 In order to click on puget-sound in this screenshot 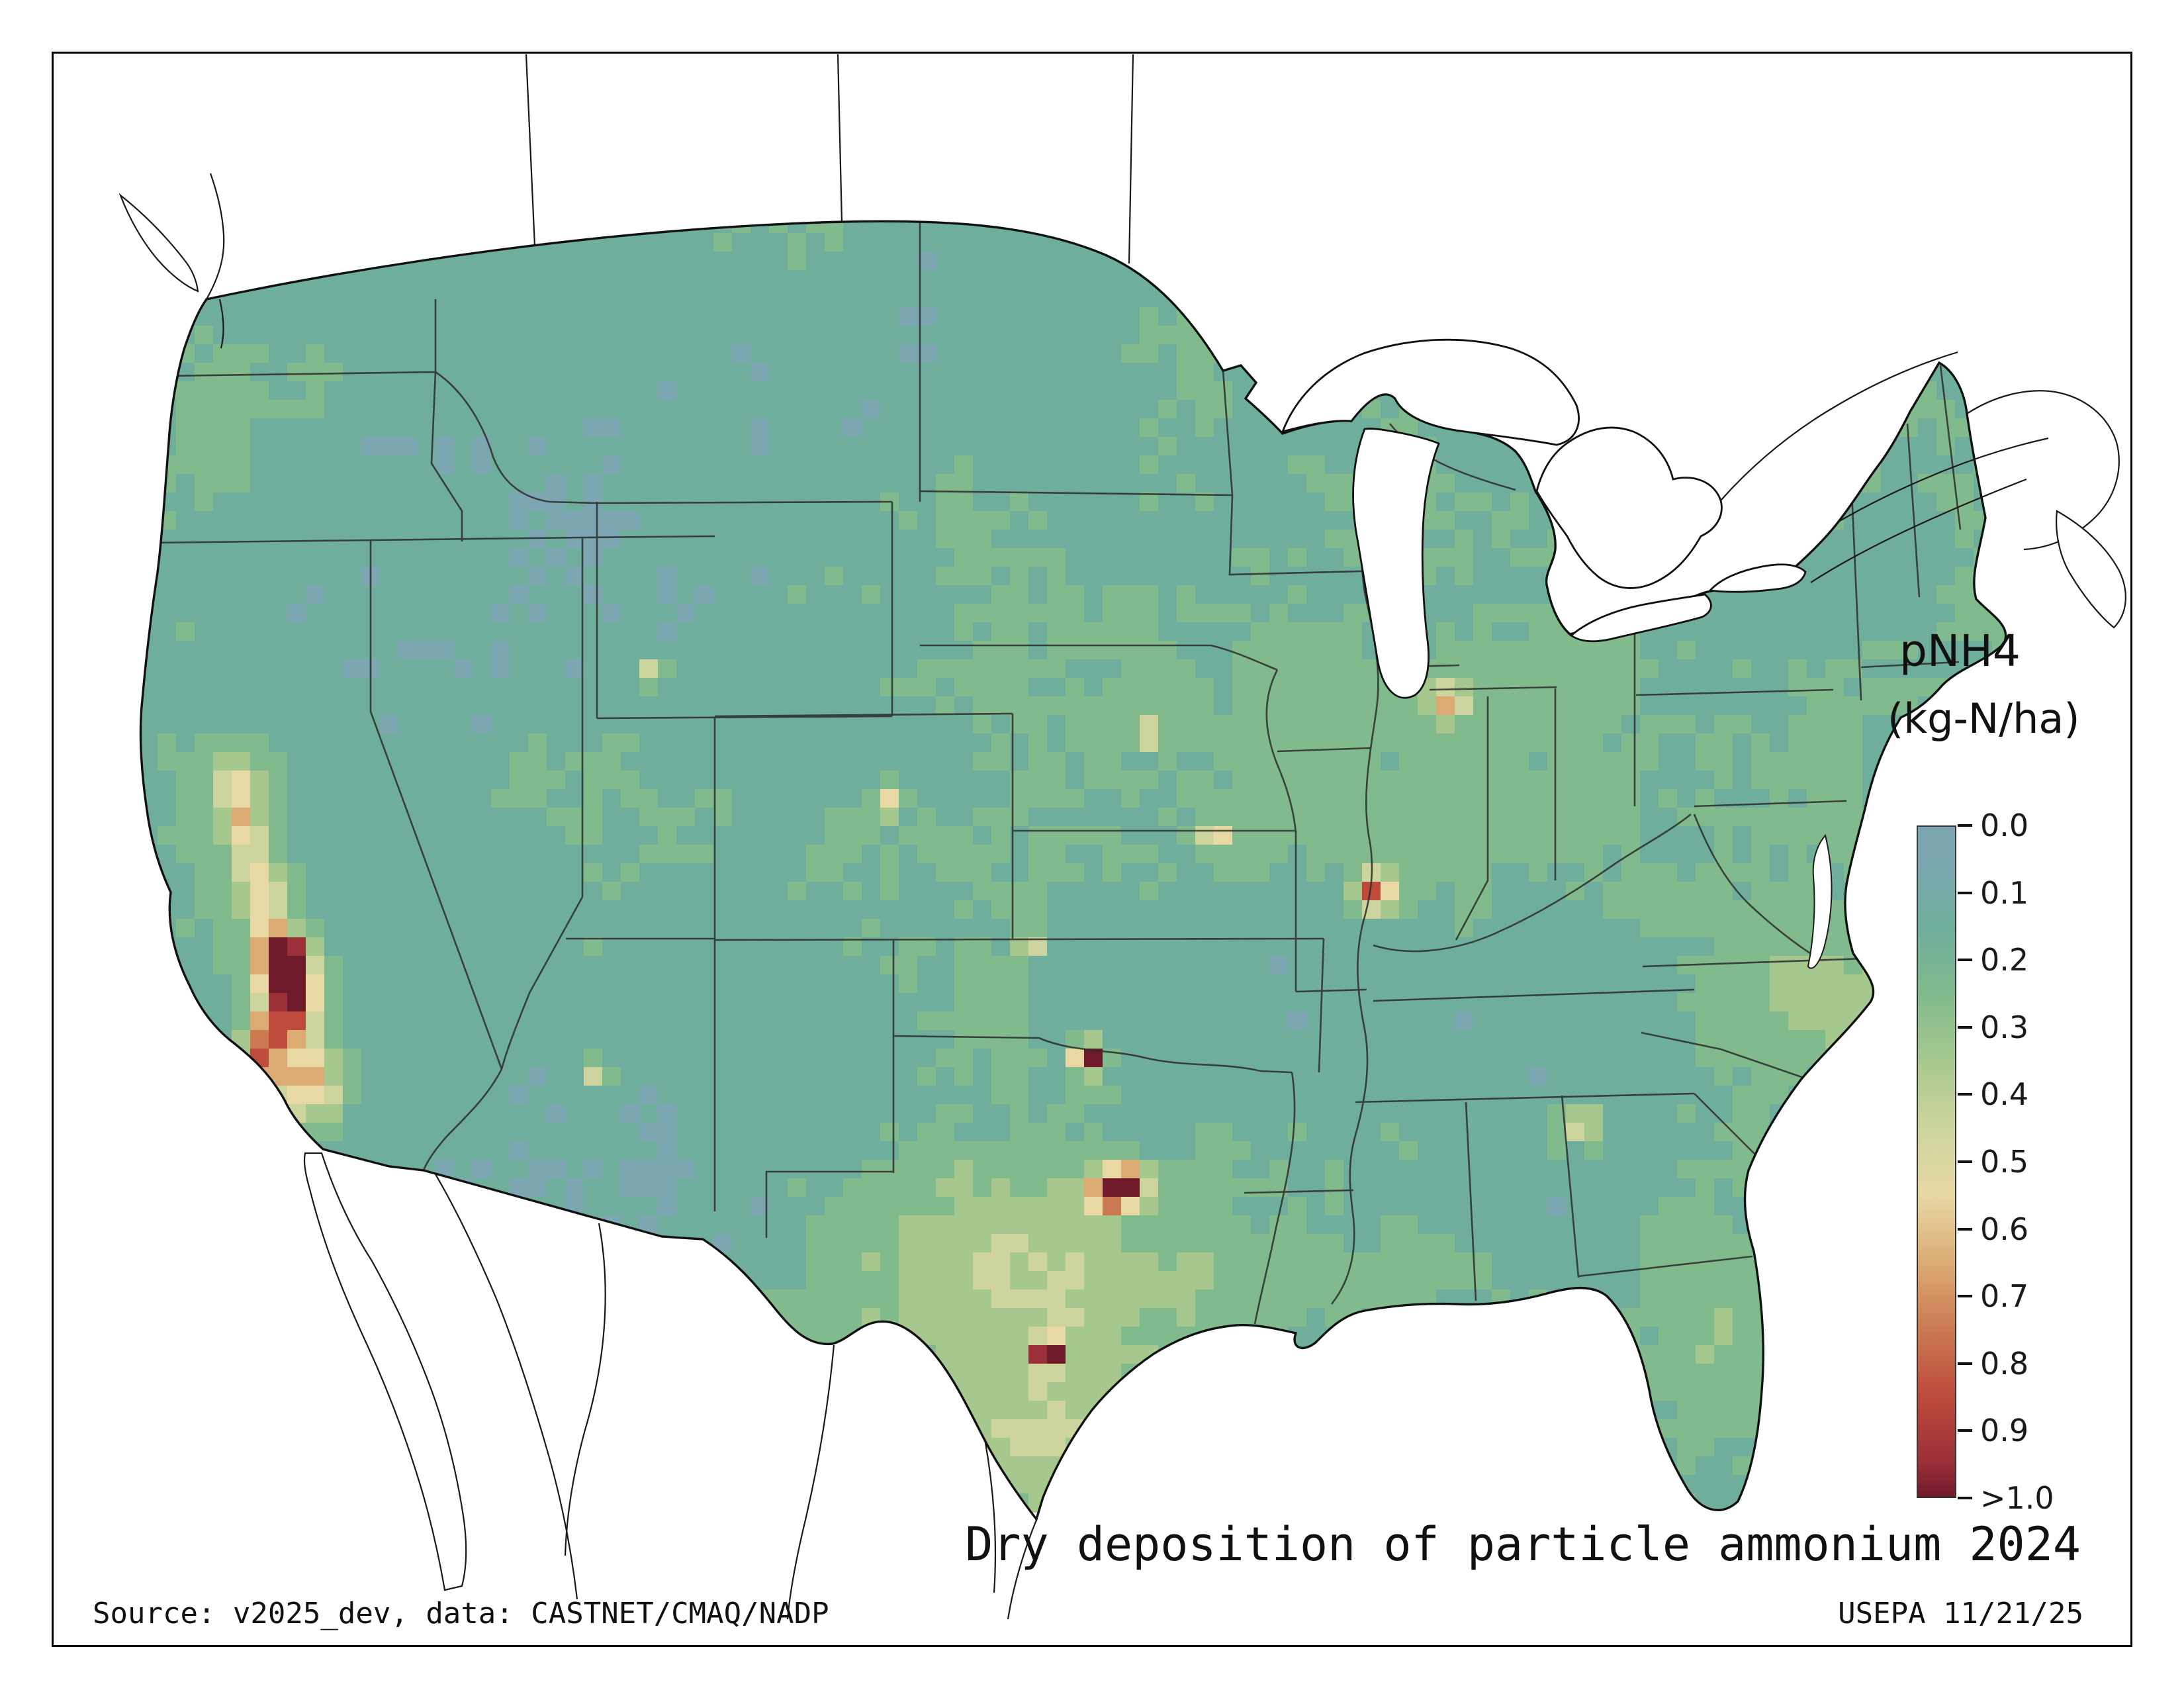, I will do `click(221, 324)`.